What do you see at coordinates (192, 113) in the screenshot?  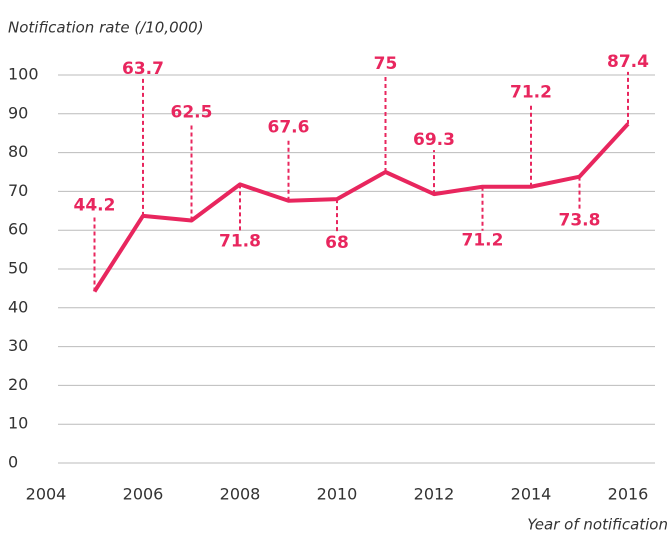 I see `data-label: 62.5` at bounding box center [192, 113].